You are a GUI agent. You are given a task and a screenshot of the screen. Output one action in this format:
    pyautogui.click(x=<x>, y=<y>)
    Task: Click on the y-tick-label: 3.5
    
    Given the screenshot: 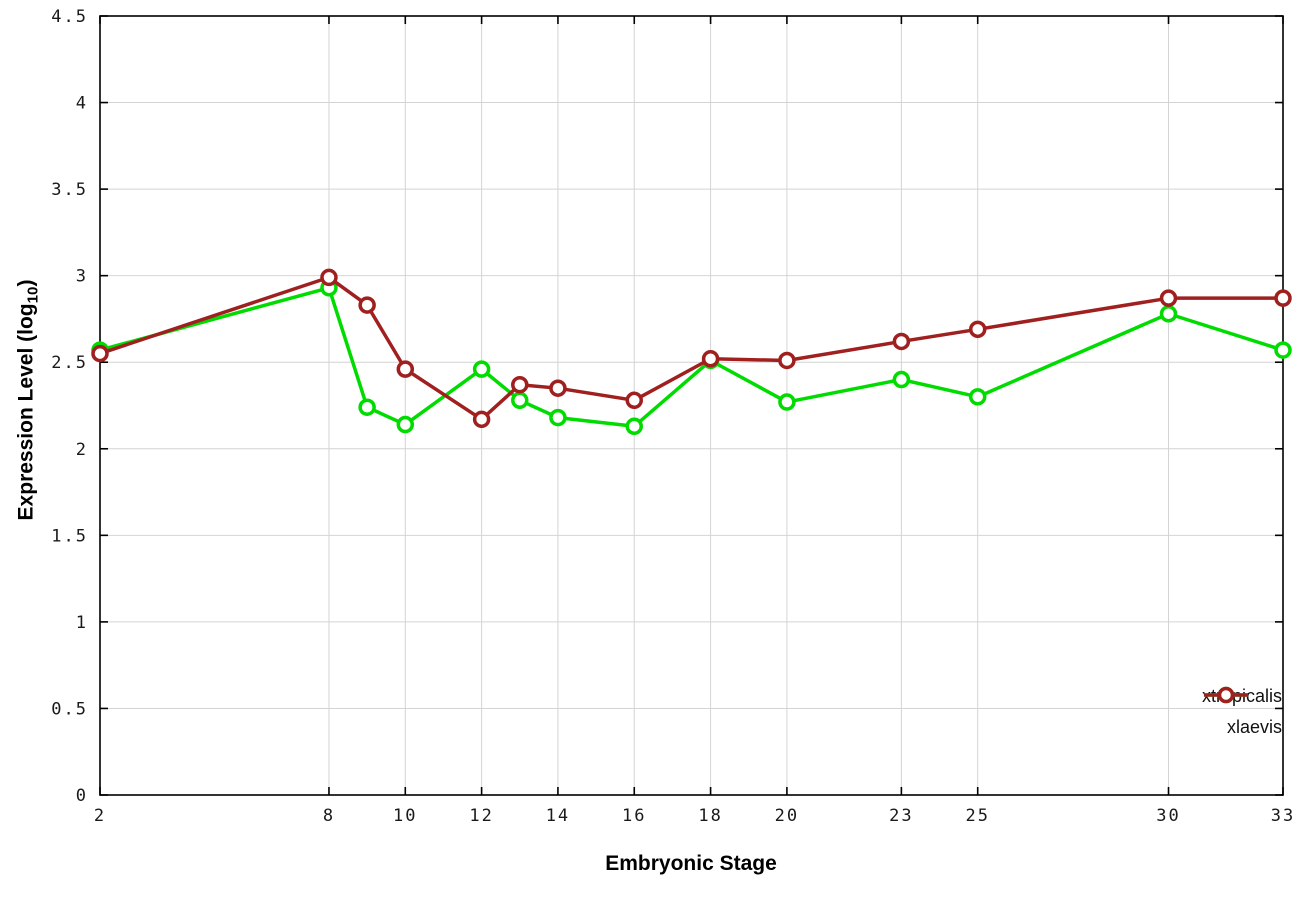 What is the action you would take?
    pyautogui.click(x=69, y=190)
    